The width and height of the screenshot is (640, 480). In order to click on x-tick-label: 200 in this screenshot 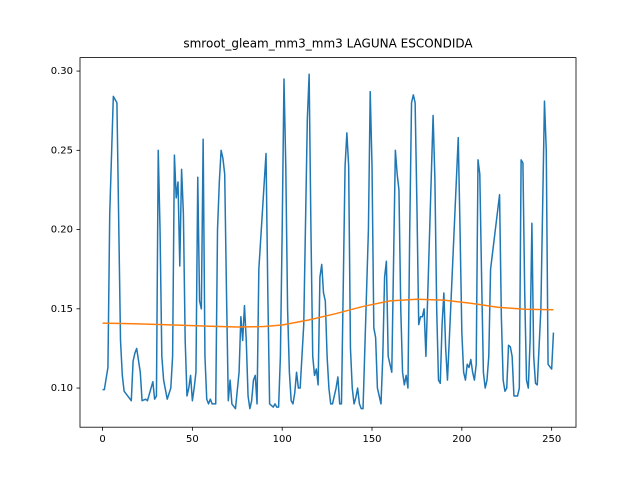, I will do `click(461, 439)`.